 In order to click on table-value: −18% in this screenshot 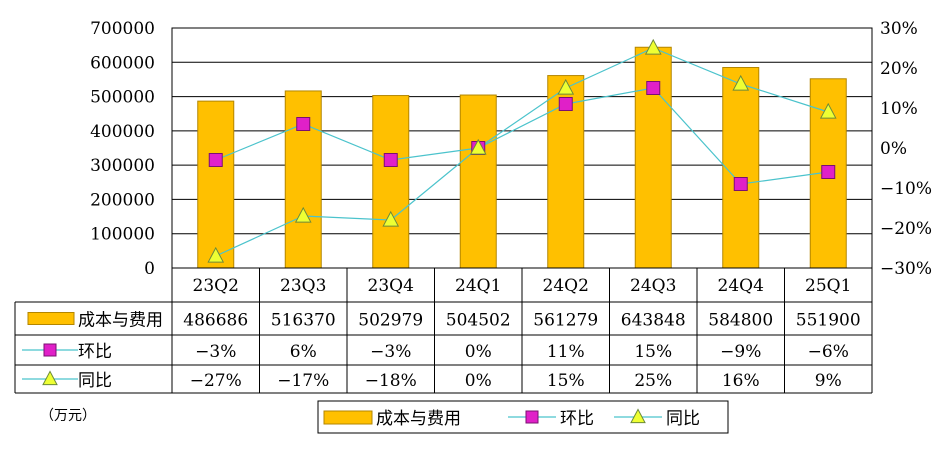, I will do `click(391, 381)`.